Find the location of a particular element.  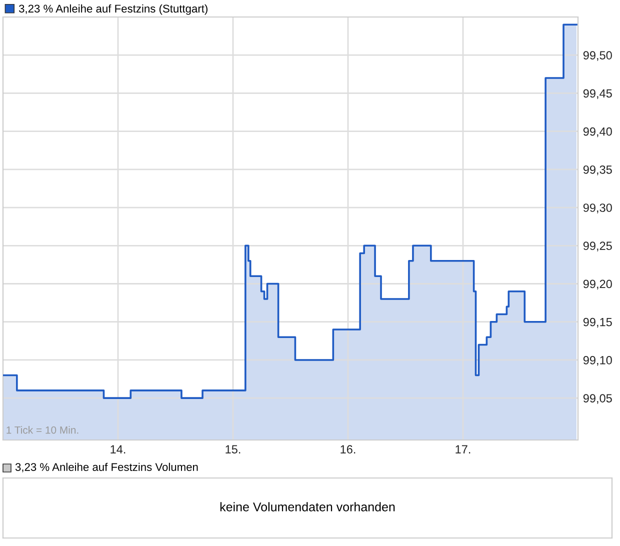

x-tick-label: 15. is located at coordinates (233, 449).